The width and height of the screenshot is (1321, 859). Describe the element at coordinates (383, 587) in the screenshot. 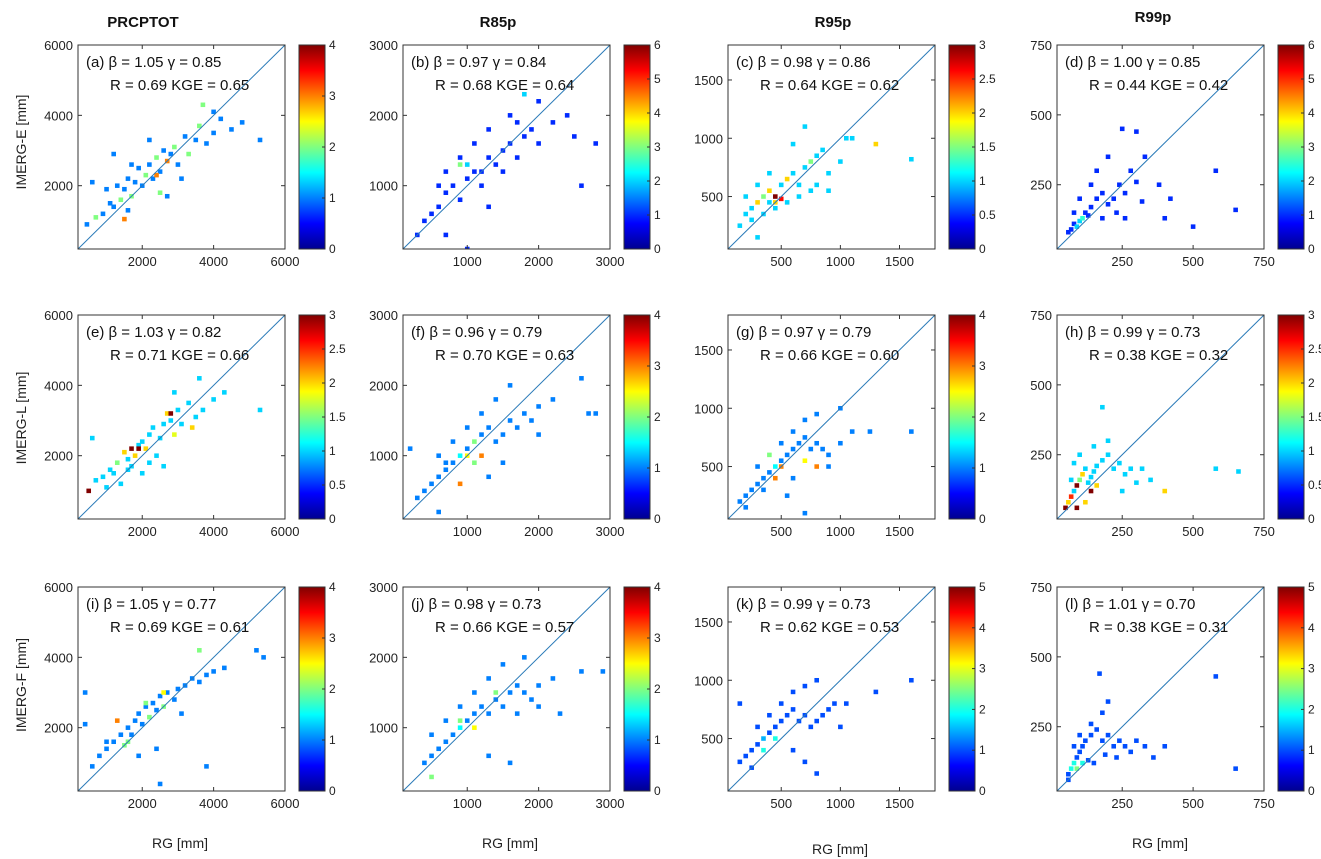

I see `y-tick-label: 3000` at that location.